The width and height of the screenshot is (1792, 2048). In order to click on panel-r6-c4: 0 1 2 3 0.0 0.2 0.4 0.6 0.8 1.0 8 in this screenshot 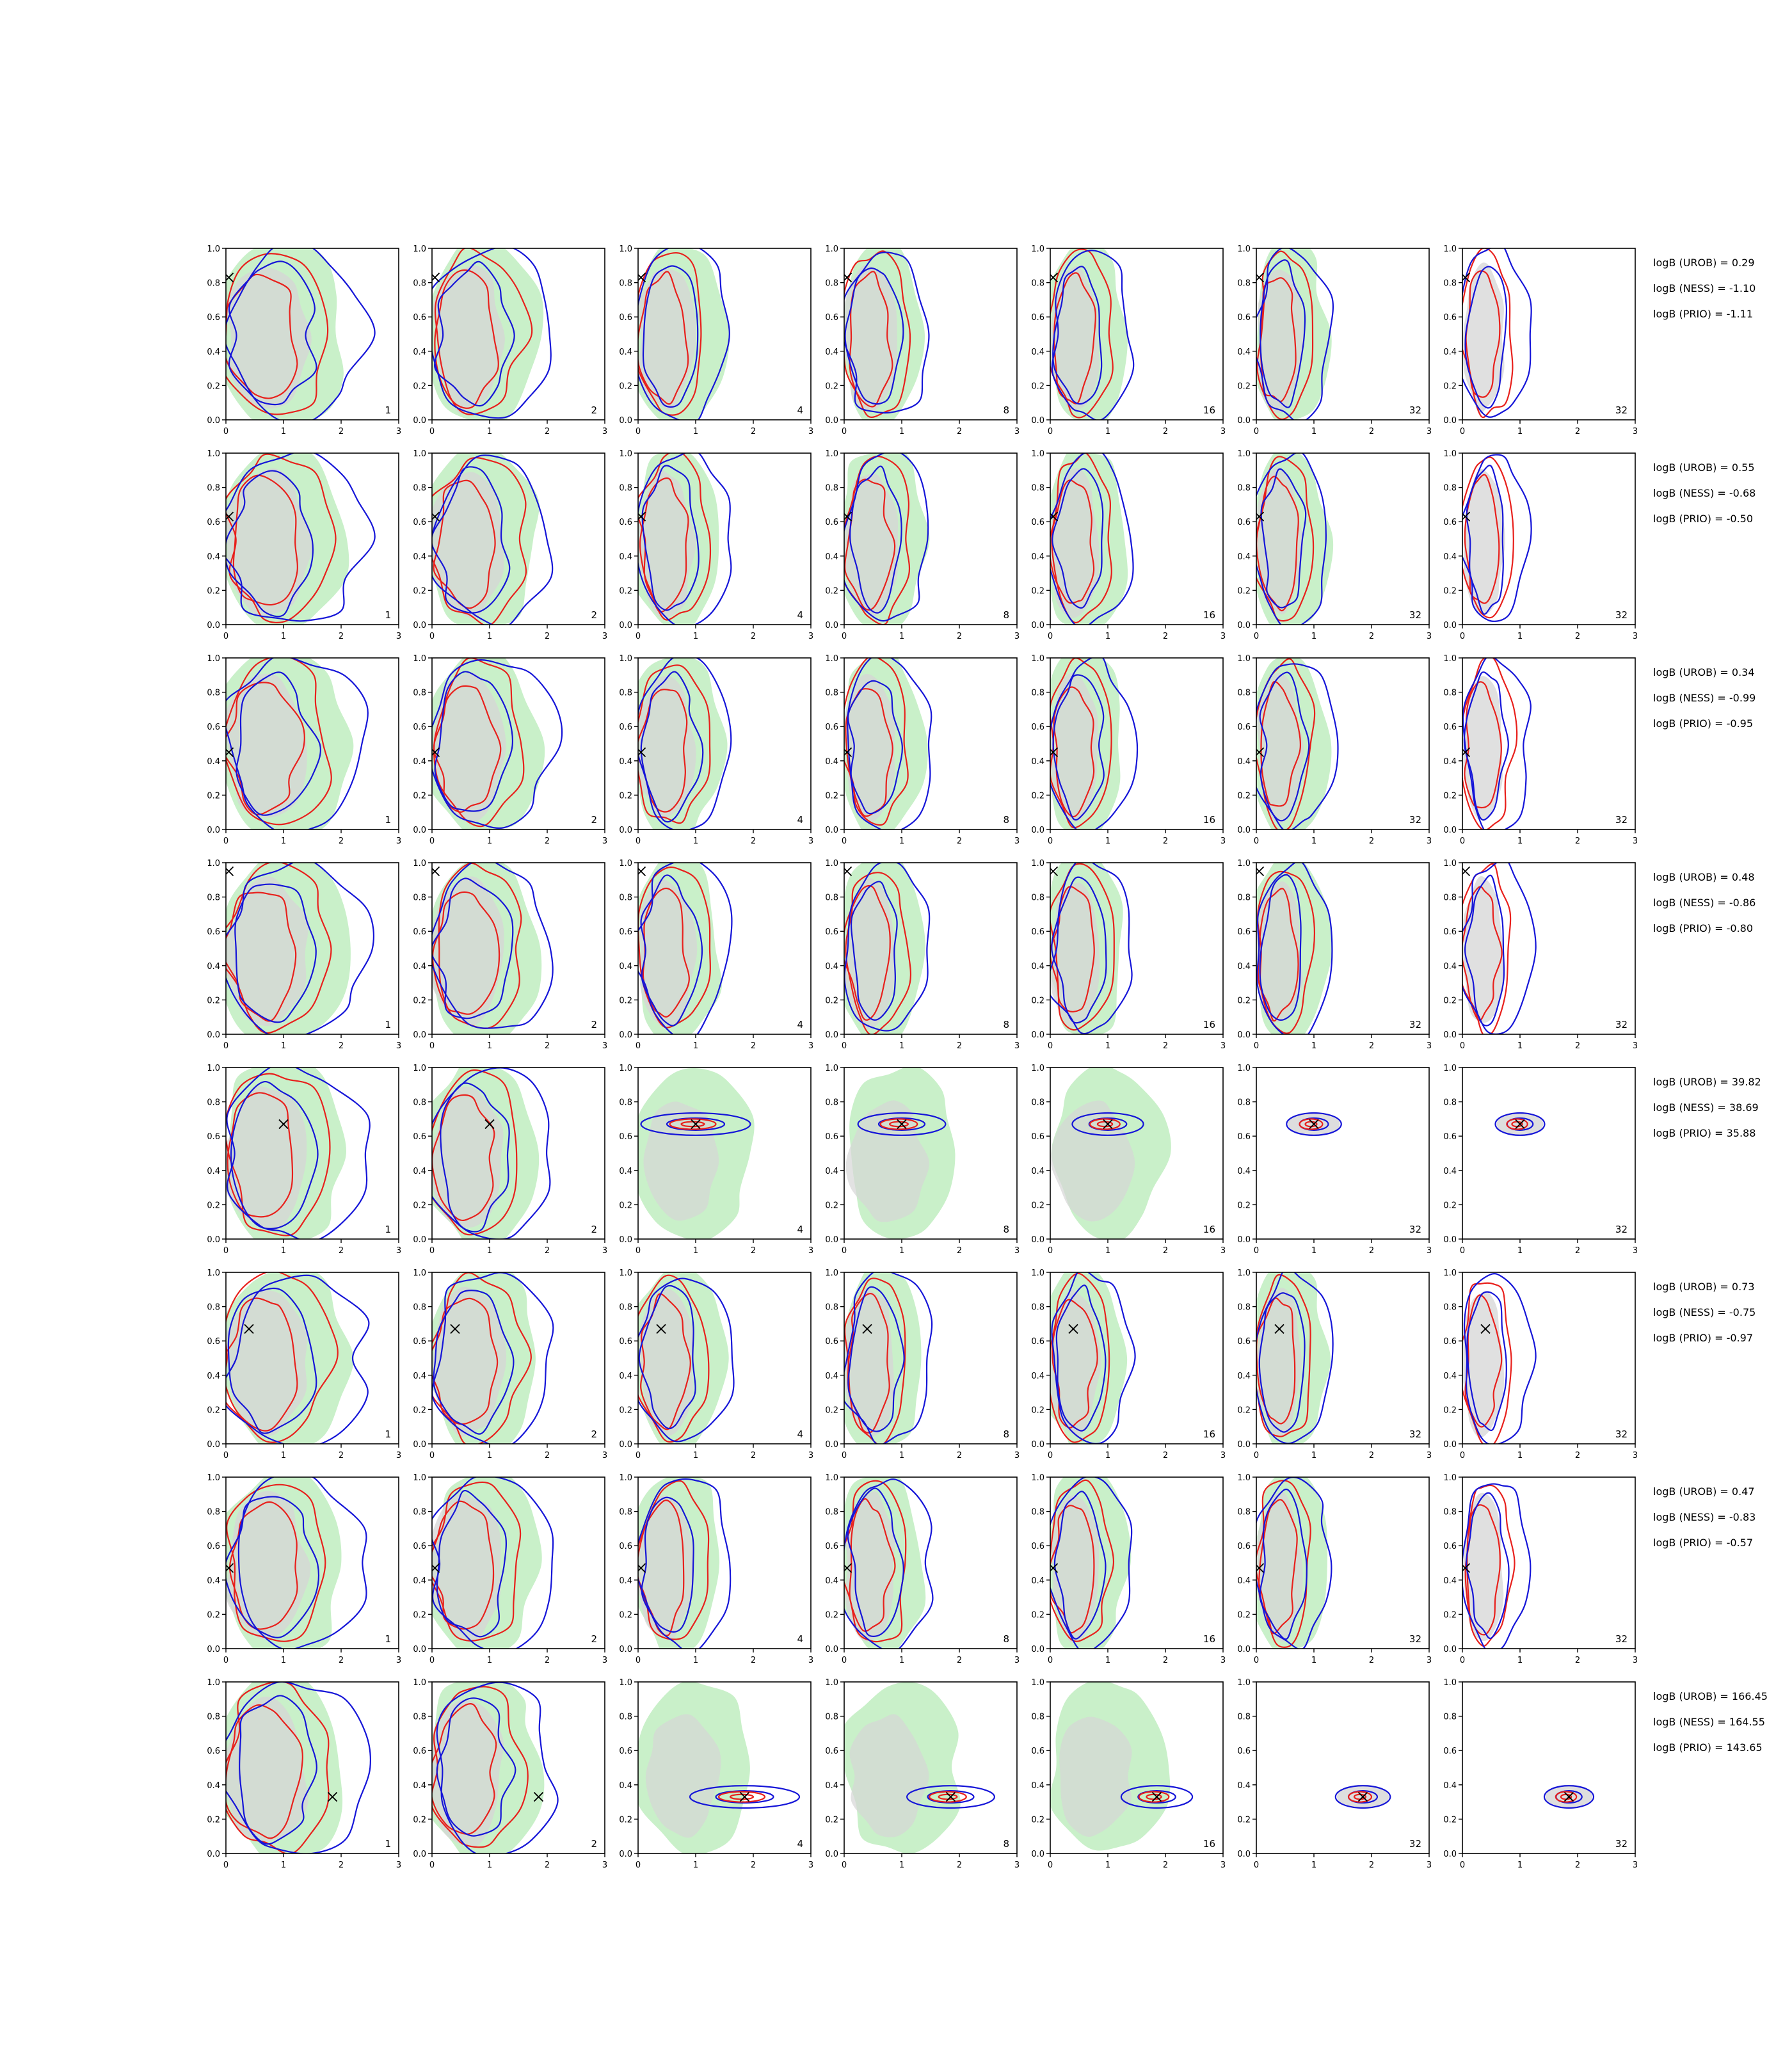, I will do `click(922, 1364)`.